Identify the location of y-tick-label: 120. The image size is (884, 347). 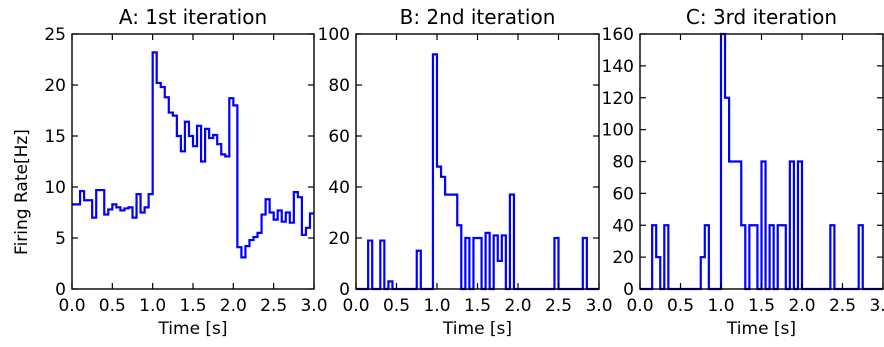
(618, 99).